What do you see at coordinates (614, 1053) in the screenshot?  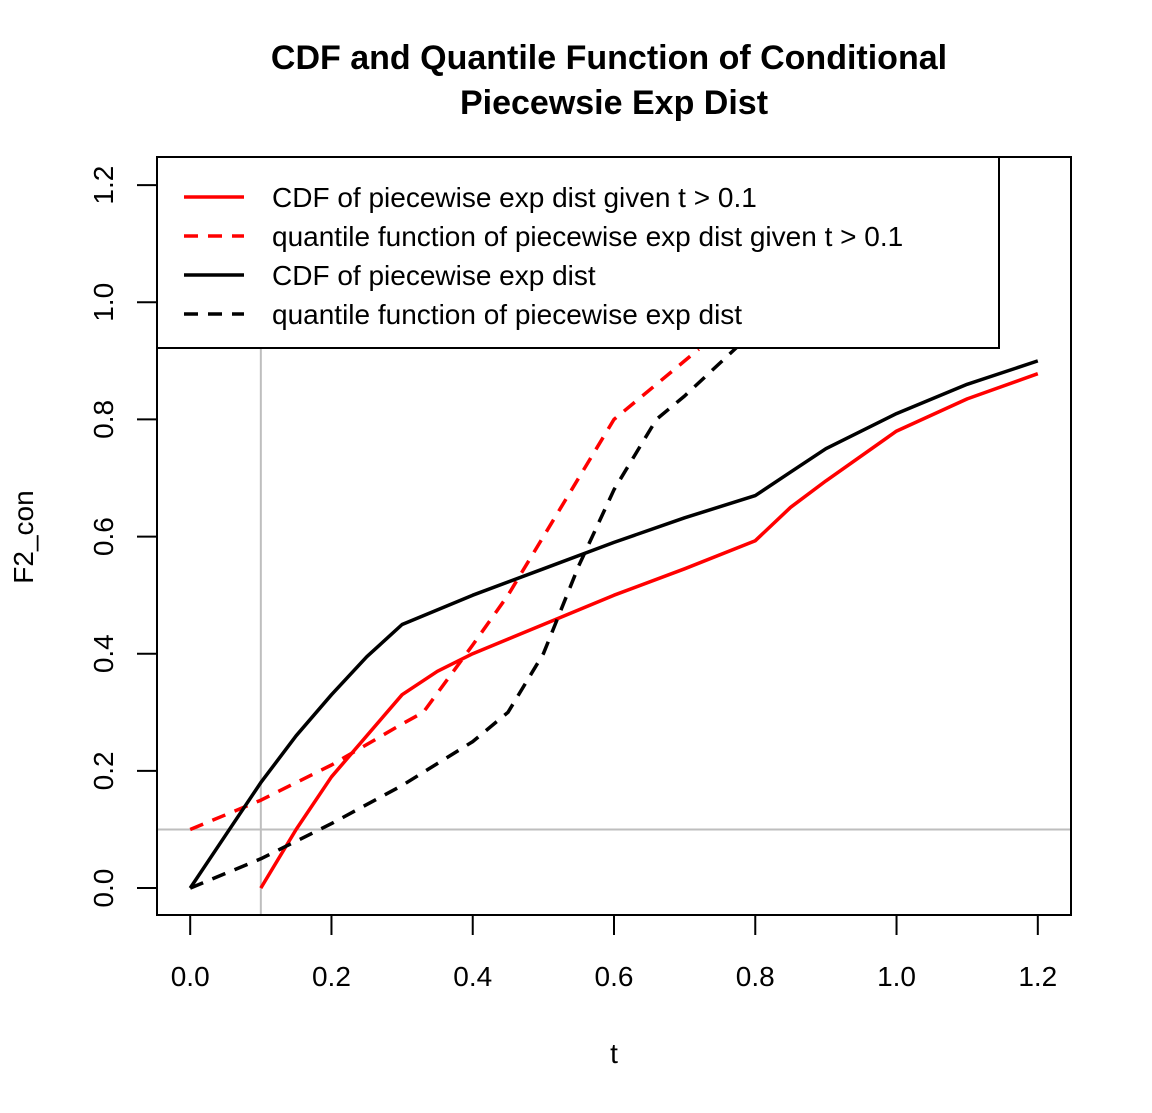 I see `x-axis-label: t` at bounding box center [614, 1053].